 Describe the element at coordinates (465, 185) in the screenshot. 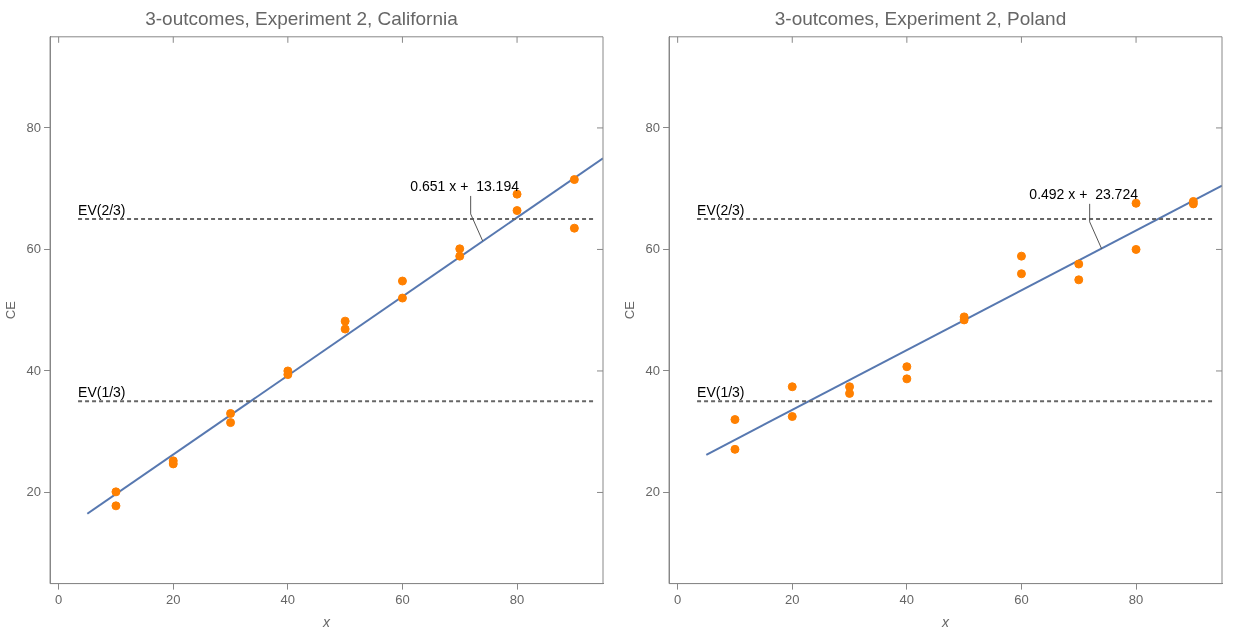

I see `annotation: 0.651 x + 13.194` at that location.